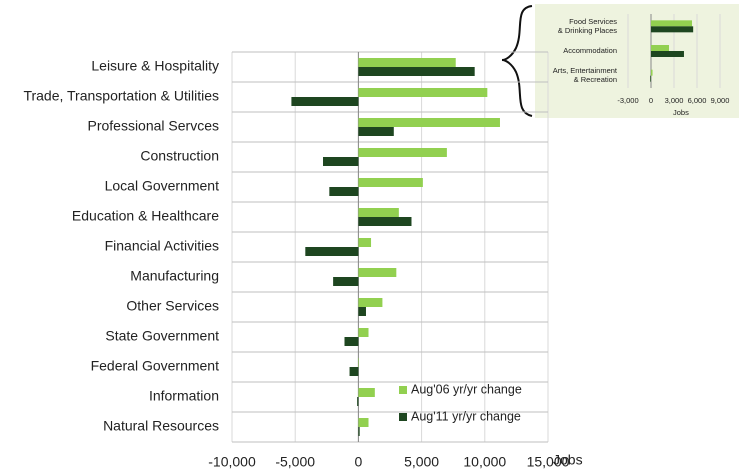 This screenshot has height=472, width=745. I want to click on y-tick-label: Construction, so click(179, 156).